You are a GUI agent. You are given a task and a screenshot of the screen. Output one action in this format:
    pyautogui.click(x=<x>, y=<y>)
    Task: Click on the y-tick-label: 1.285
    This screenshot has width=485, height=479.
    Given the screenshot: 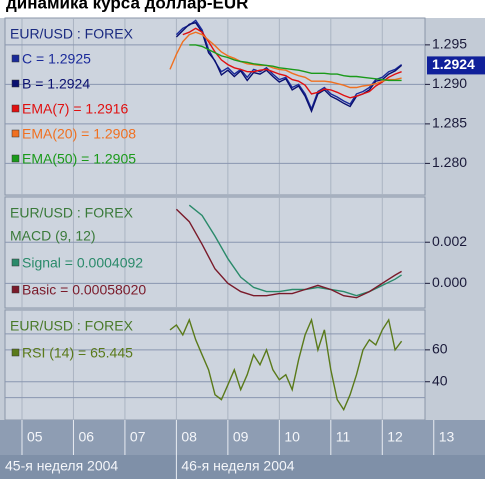 What is the action you would take?
    pyautogui.click(x=449, y=123)
    